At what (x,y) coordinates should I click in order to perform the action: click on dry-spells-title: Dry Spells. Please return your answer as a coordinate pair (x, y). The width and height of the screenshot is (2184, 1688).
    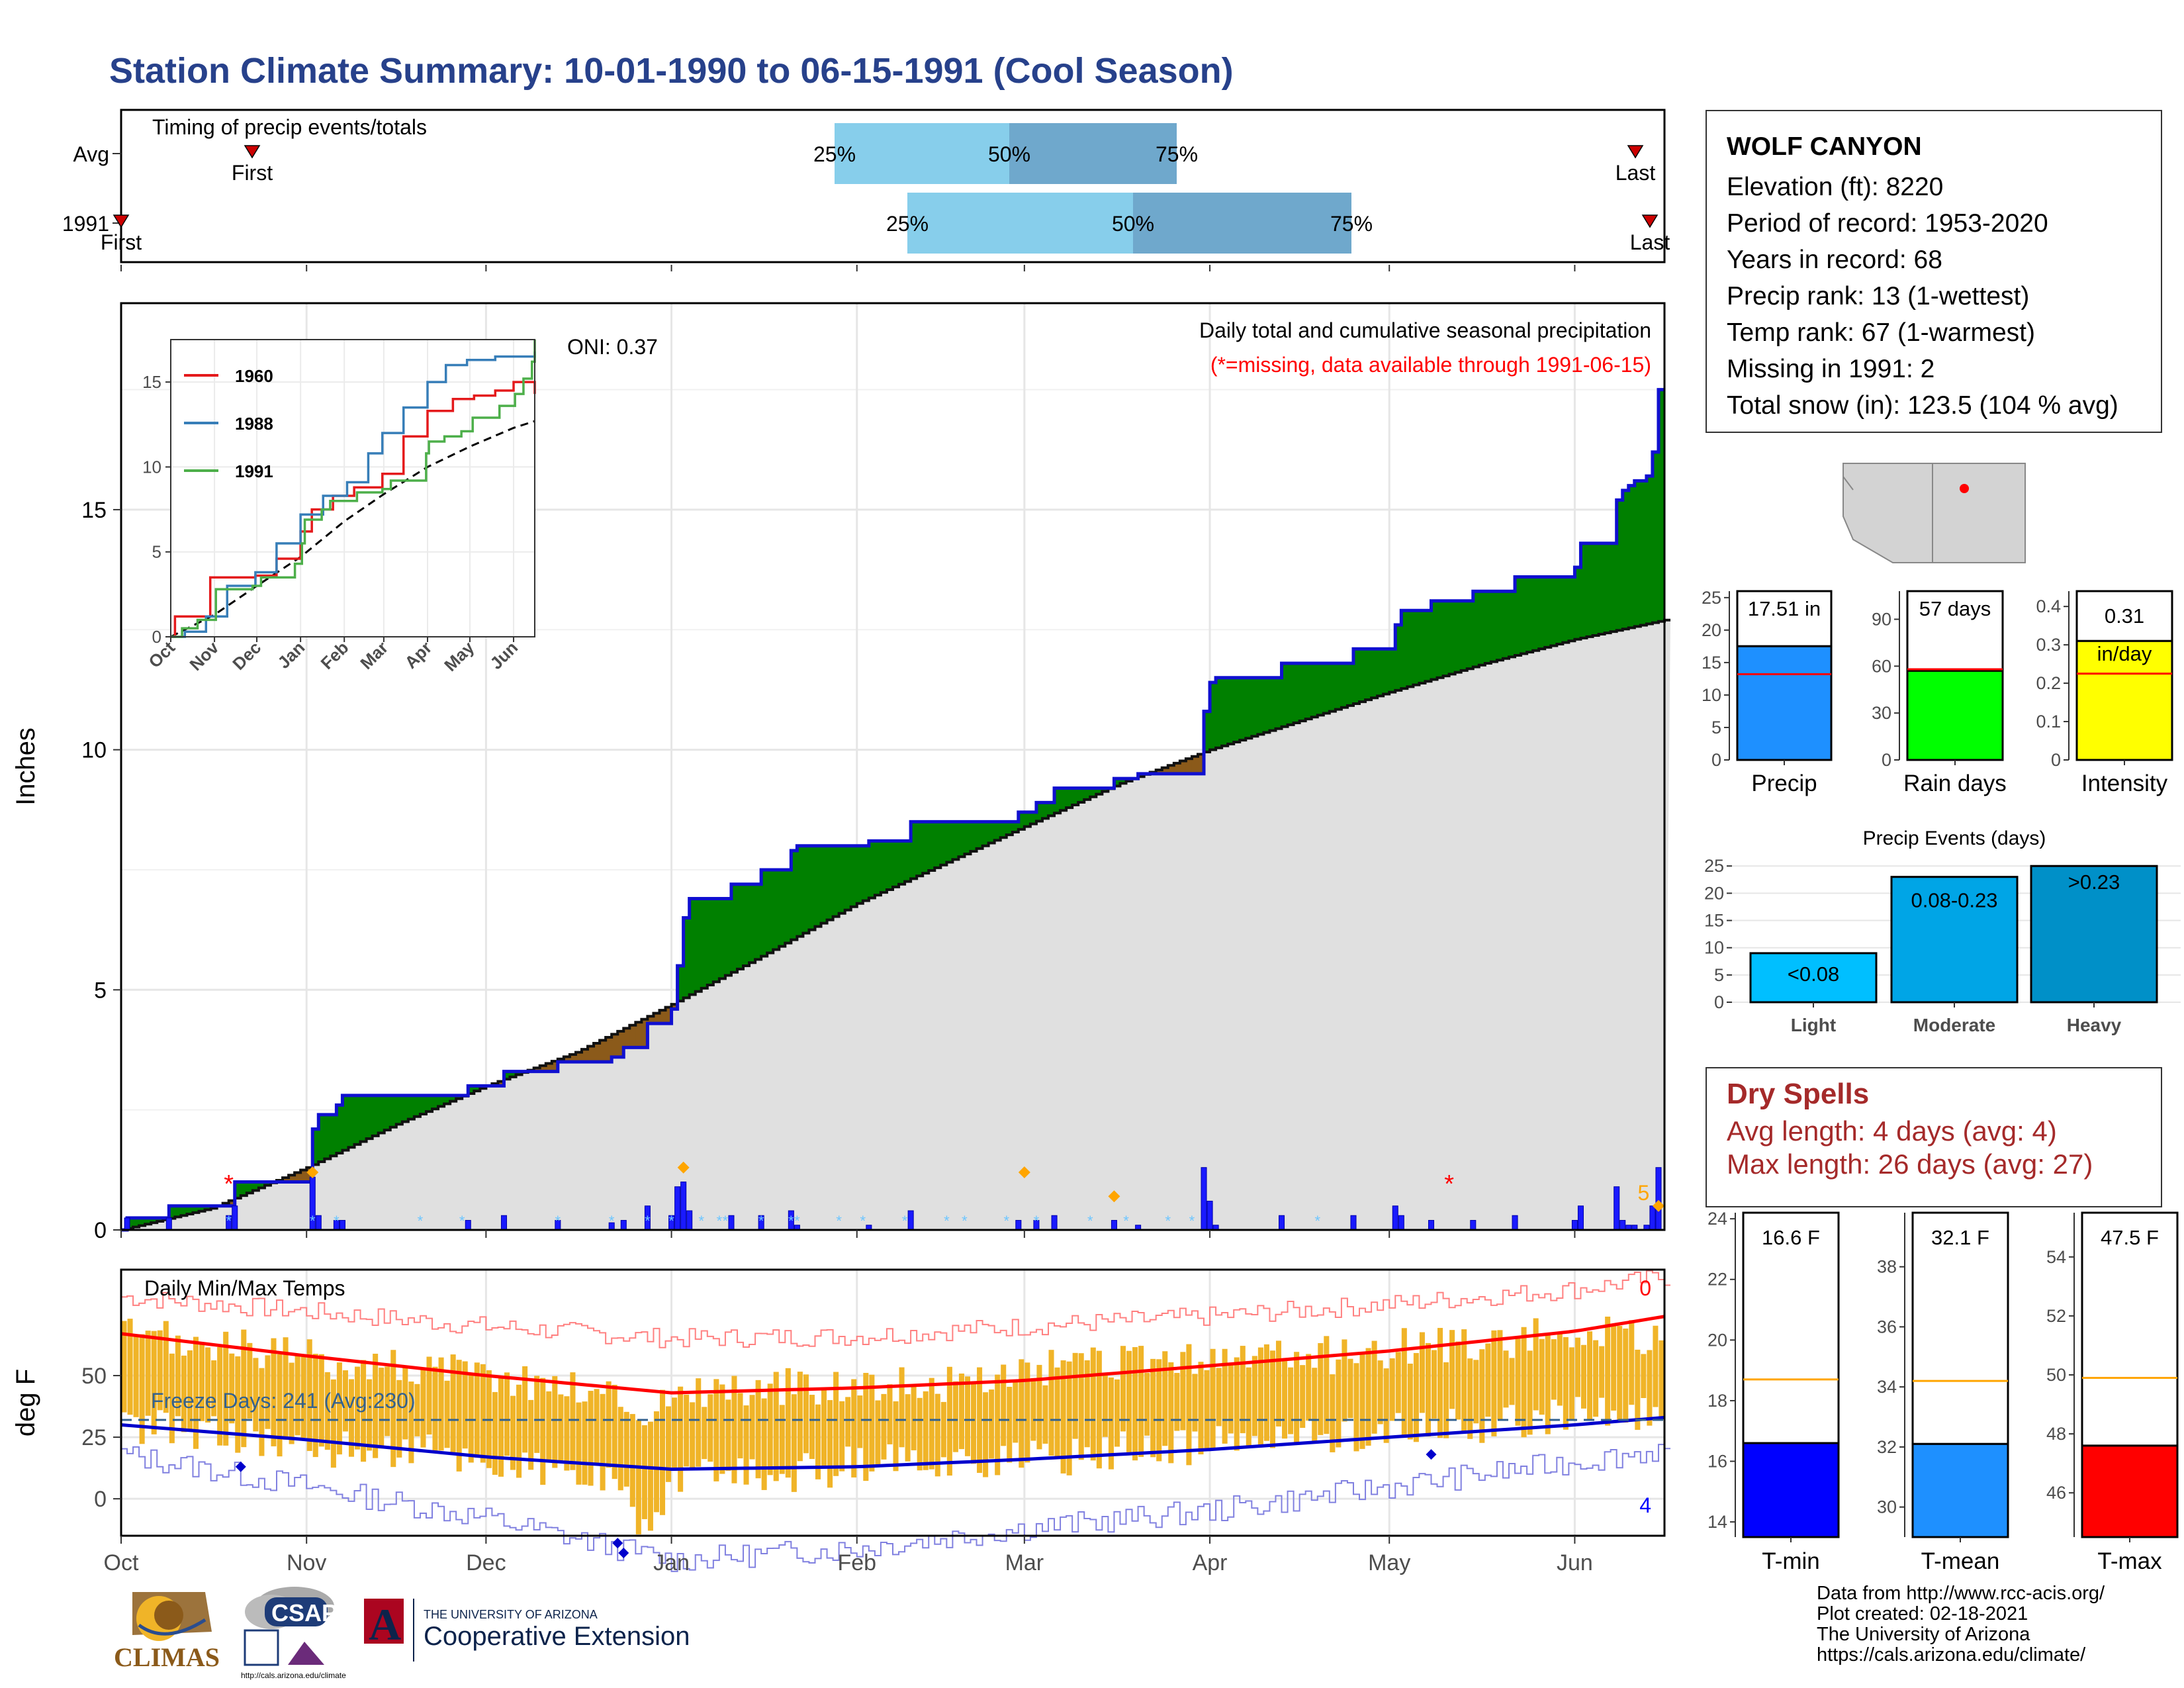
    Looking at the image, I should click on (1798, 1094).